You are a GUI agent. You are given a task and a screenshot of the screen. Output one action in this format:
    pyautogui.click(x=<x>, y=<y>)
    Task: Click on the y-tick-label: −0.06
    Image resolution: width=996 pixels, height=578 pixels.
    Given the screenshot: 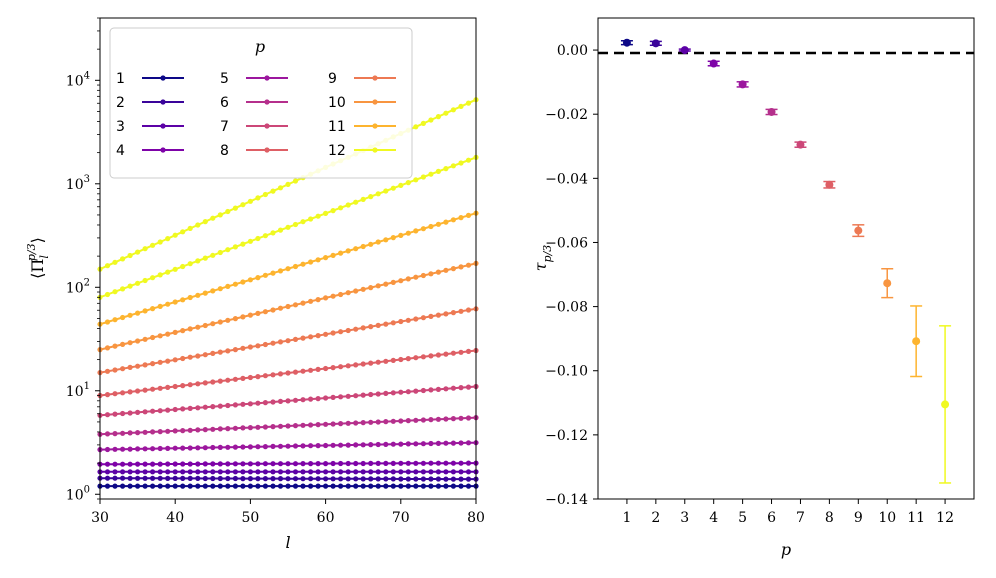 What is the action you would take?
    pyautogui.click(x=566, y=243)
    